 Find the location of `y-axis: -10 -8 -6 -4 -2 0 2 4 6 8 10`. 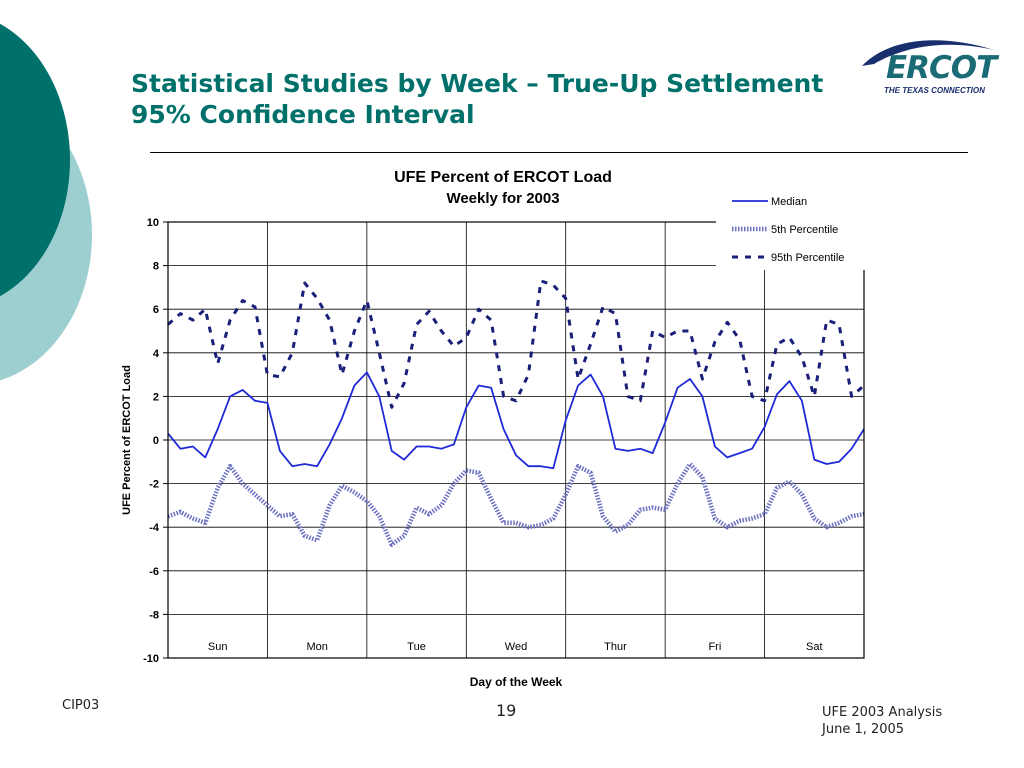

y-axis: -10 -8 -6 -4 -2 0 2 4 6 8 10 is located at coordinates (155, 441).